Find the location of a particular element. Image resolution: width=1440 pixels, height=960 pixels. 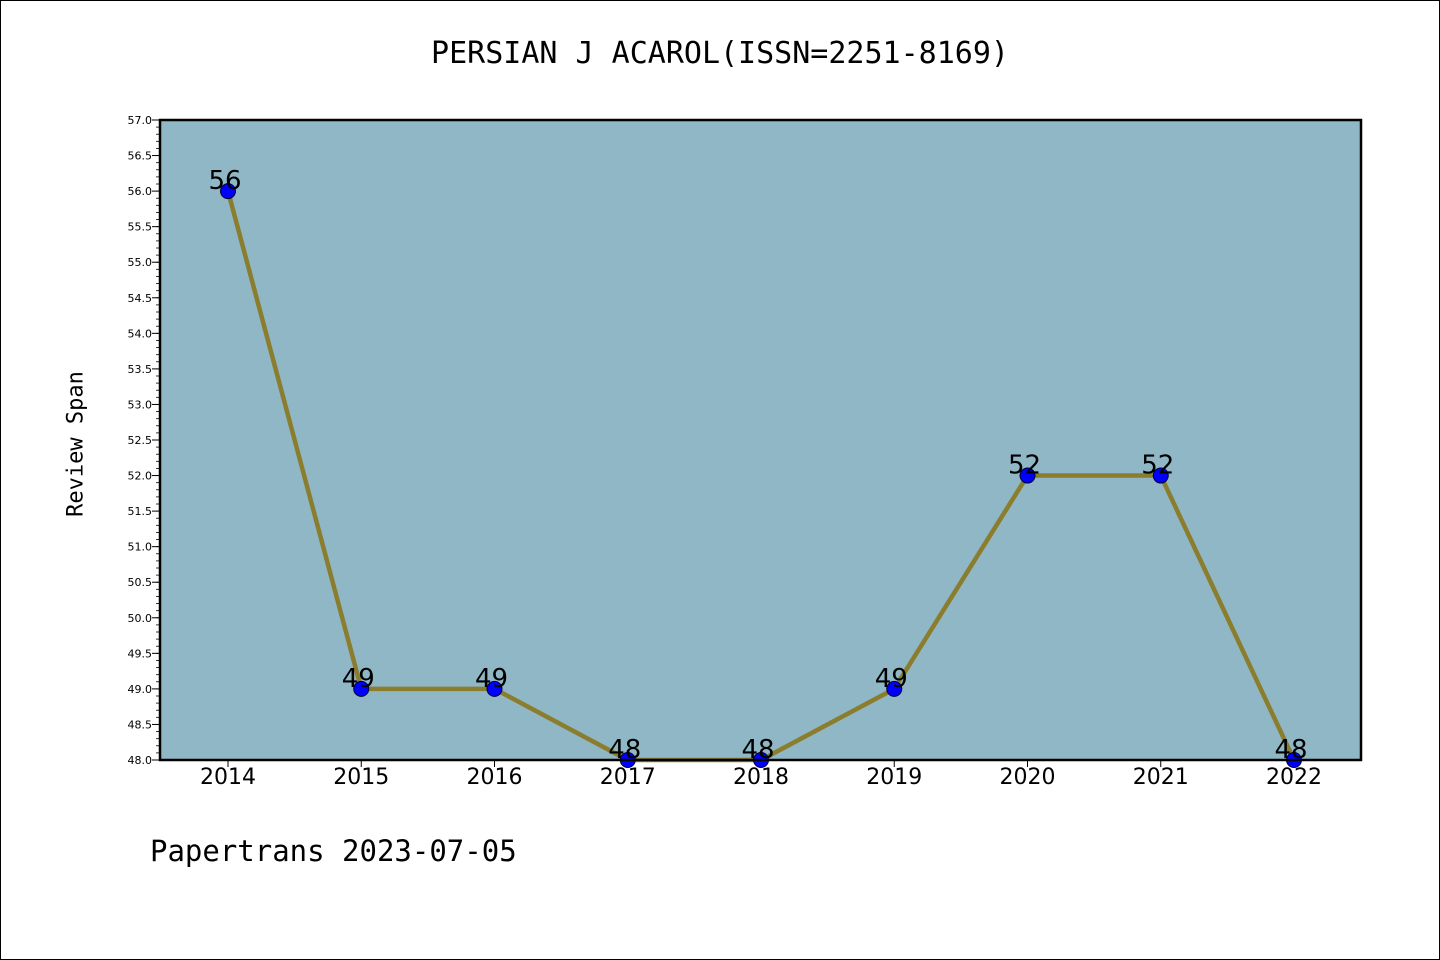

y-tick-label: 49.0 is located at coordinates (140, 689).